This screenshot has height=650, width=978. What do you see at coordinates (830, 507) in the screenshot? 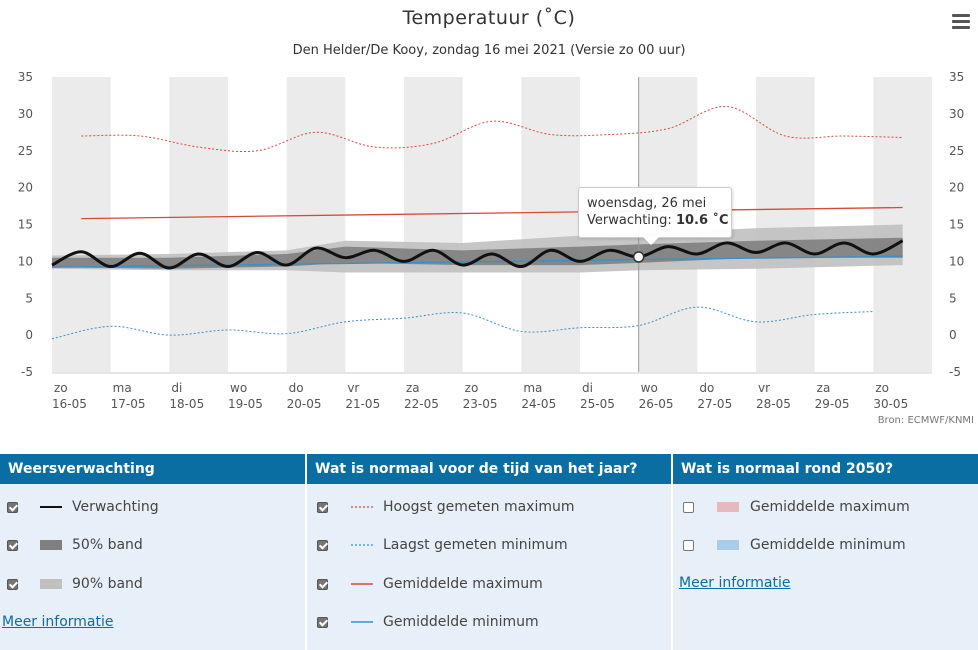
I see `legend-label-2050-max: Gemiddelde maximum` at bounding box center [830, 507].